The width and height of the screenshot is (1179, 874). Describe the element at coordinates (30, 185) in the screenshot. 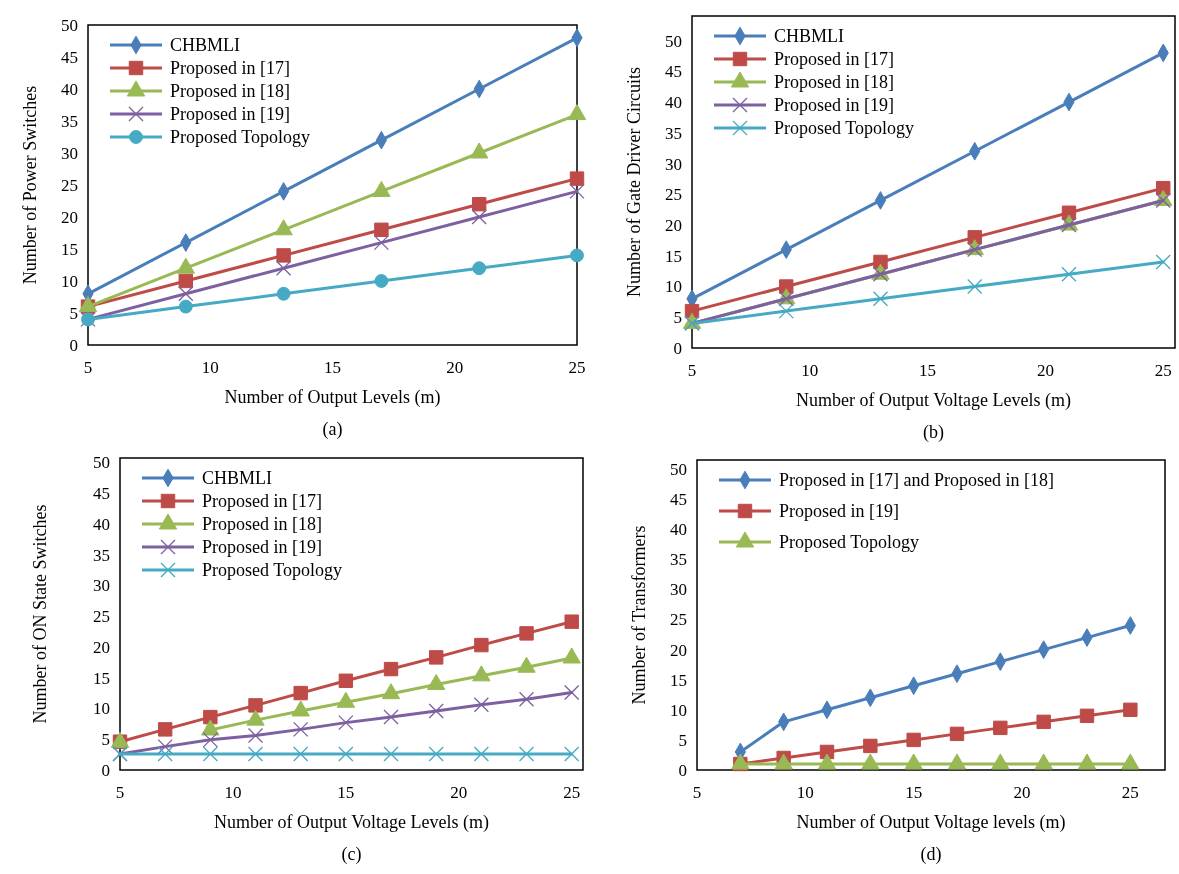

I see `y-axis-title: Number of Power Switches` at that location.